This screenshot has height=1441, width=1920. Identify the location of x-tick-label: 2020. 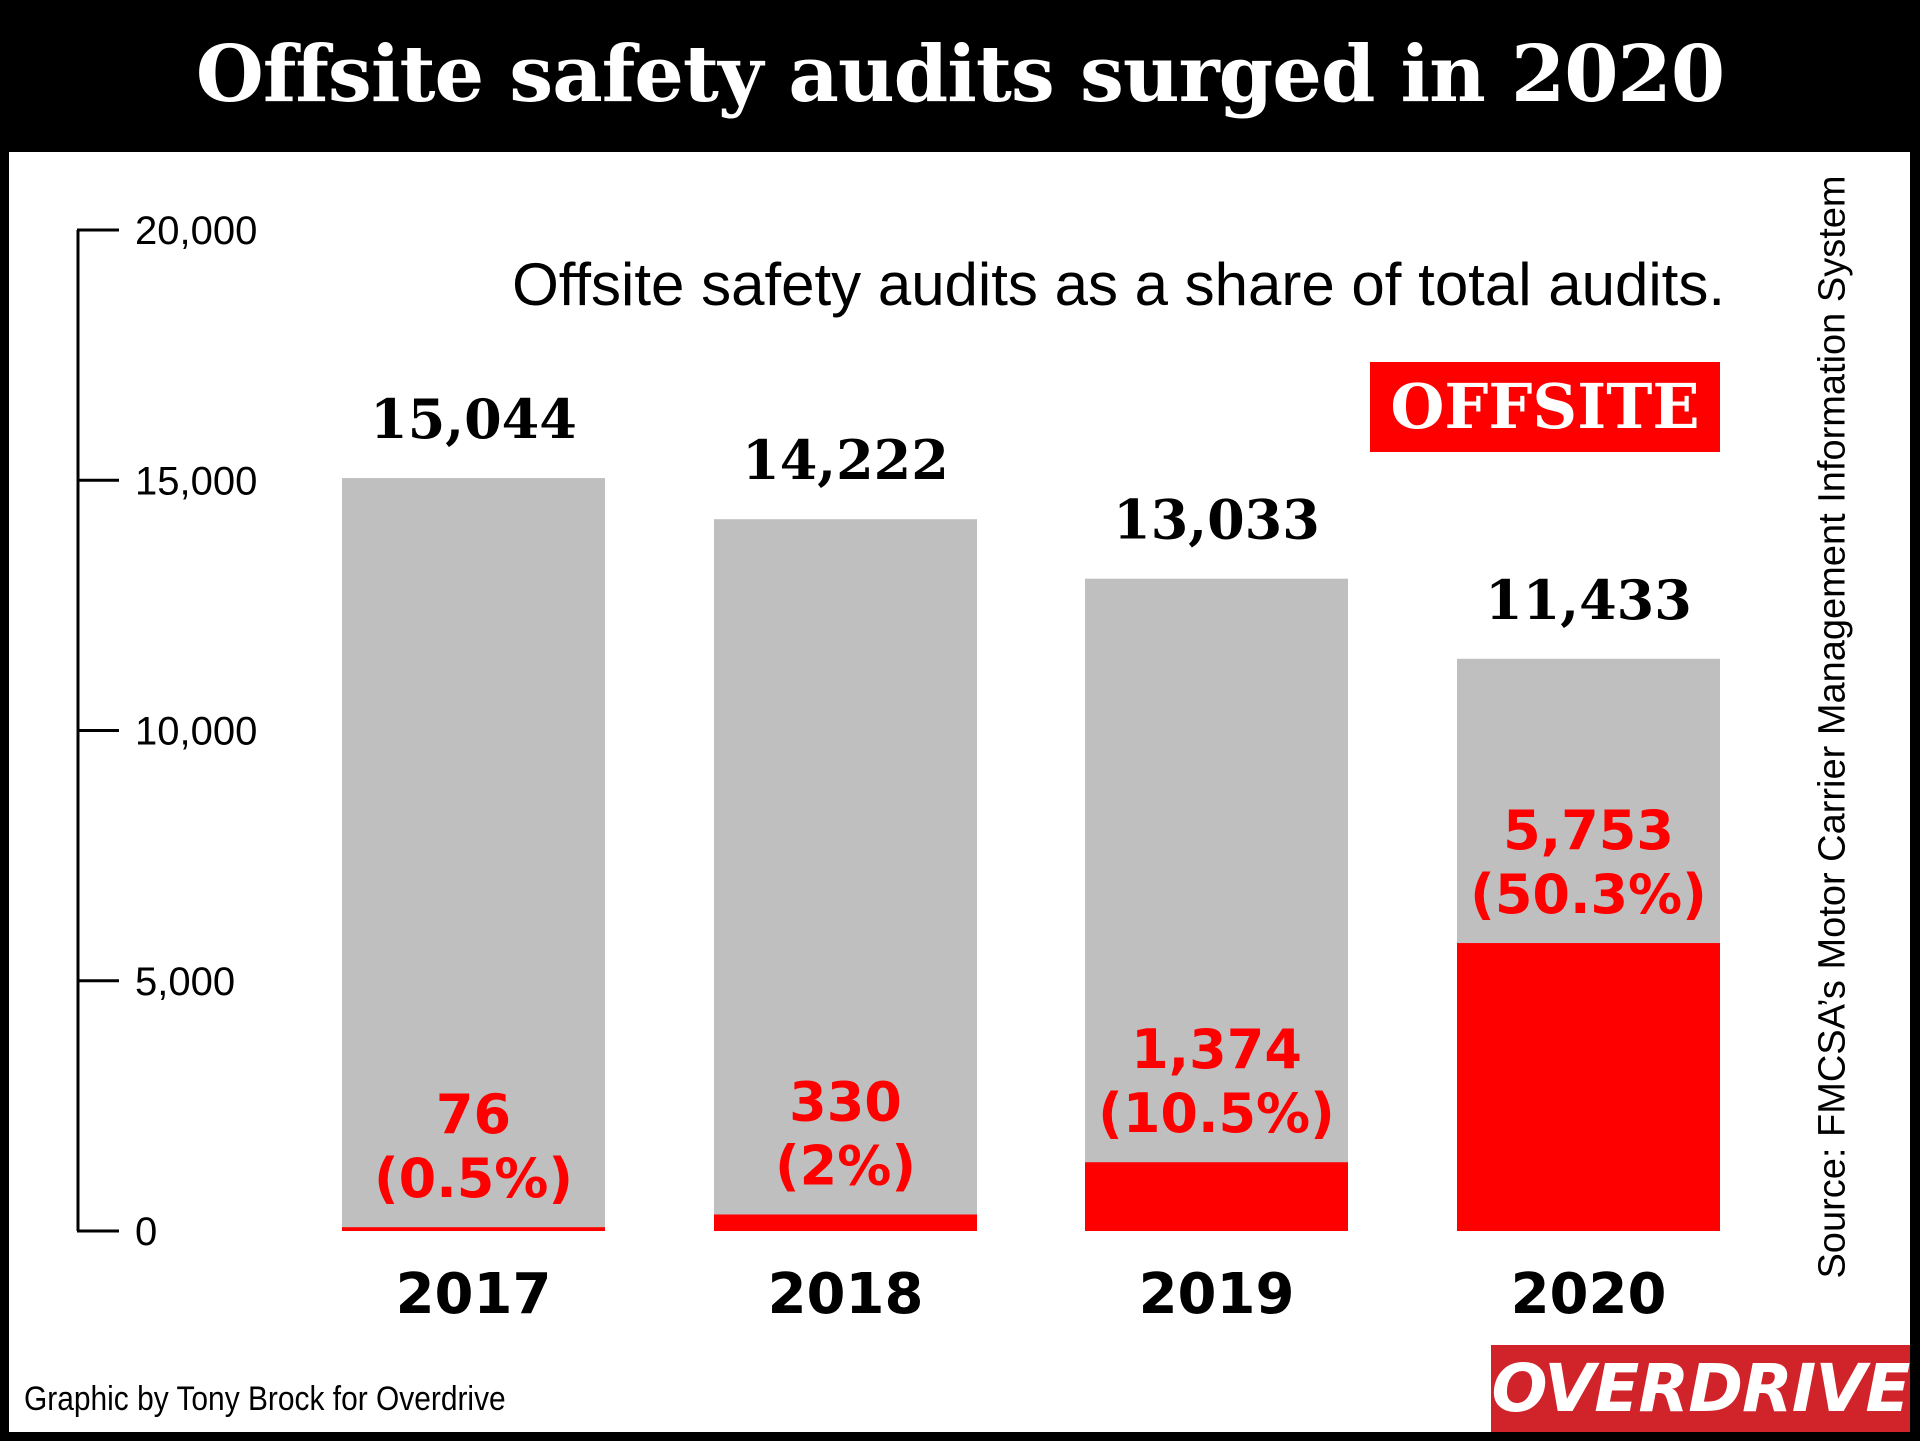
(1589, 1294).